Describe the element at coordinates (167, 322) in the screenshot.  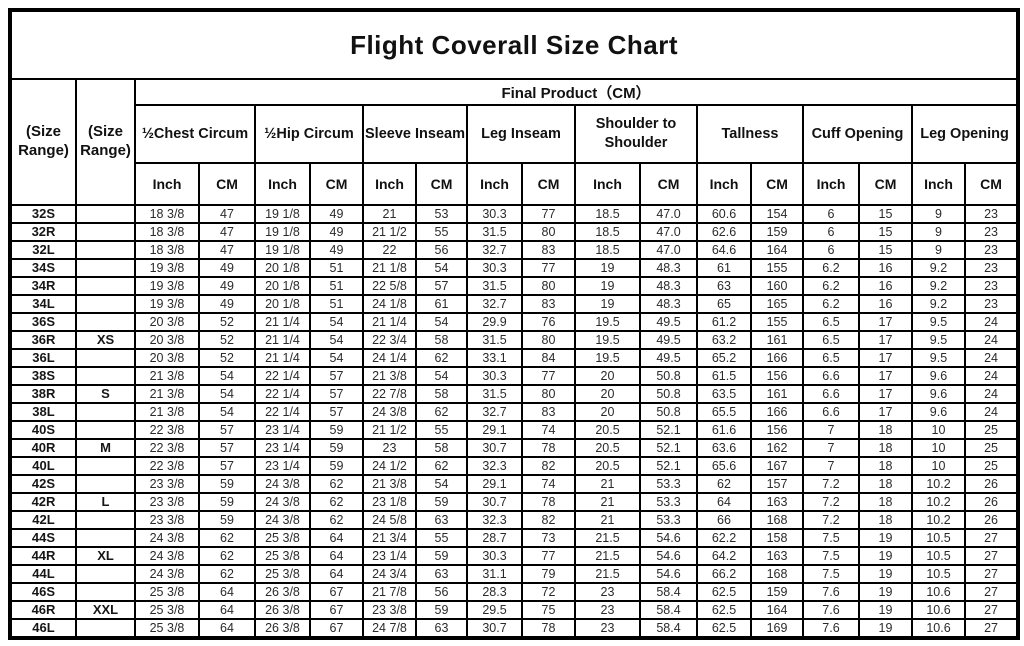
I see `value-cell: 20 3/8` at that location.